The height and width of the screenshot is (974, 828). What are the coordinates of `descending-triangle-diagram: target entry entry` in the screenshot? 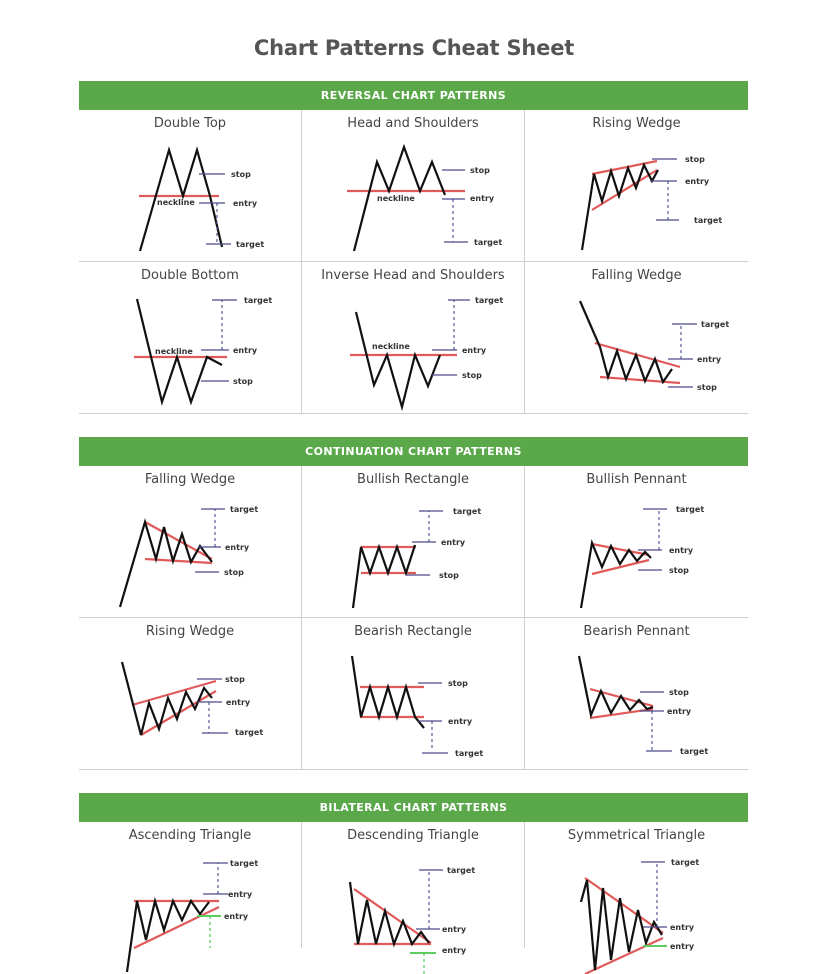 It's located at (411, 920).